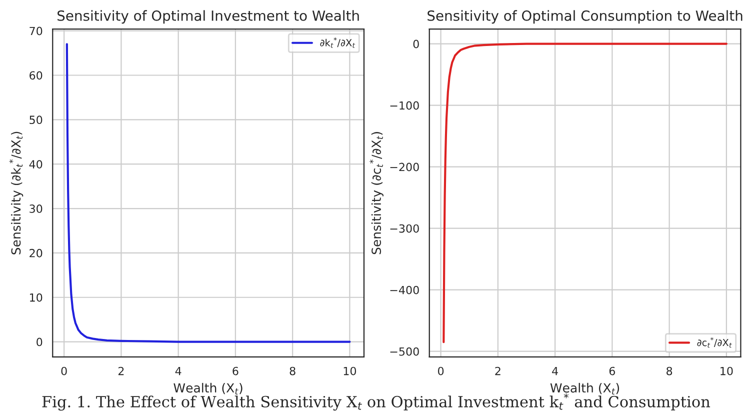 The image size is (752, 415). What do you see at coordinates (36, 120) in the screenshot?
I see `y-tick-label: 50` at bounding box center [36, 120].